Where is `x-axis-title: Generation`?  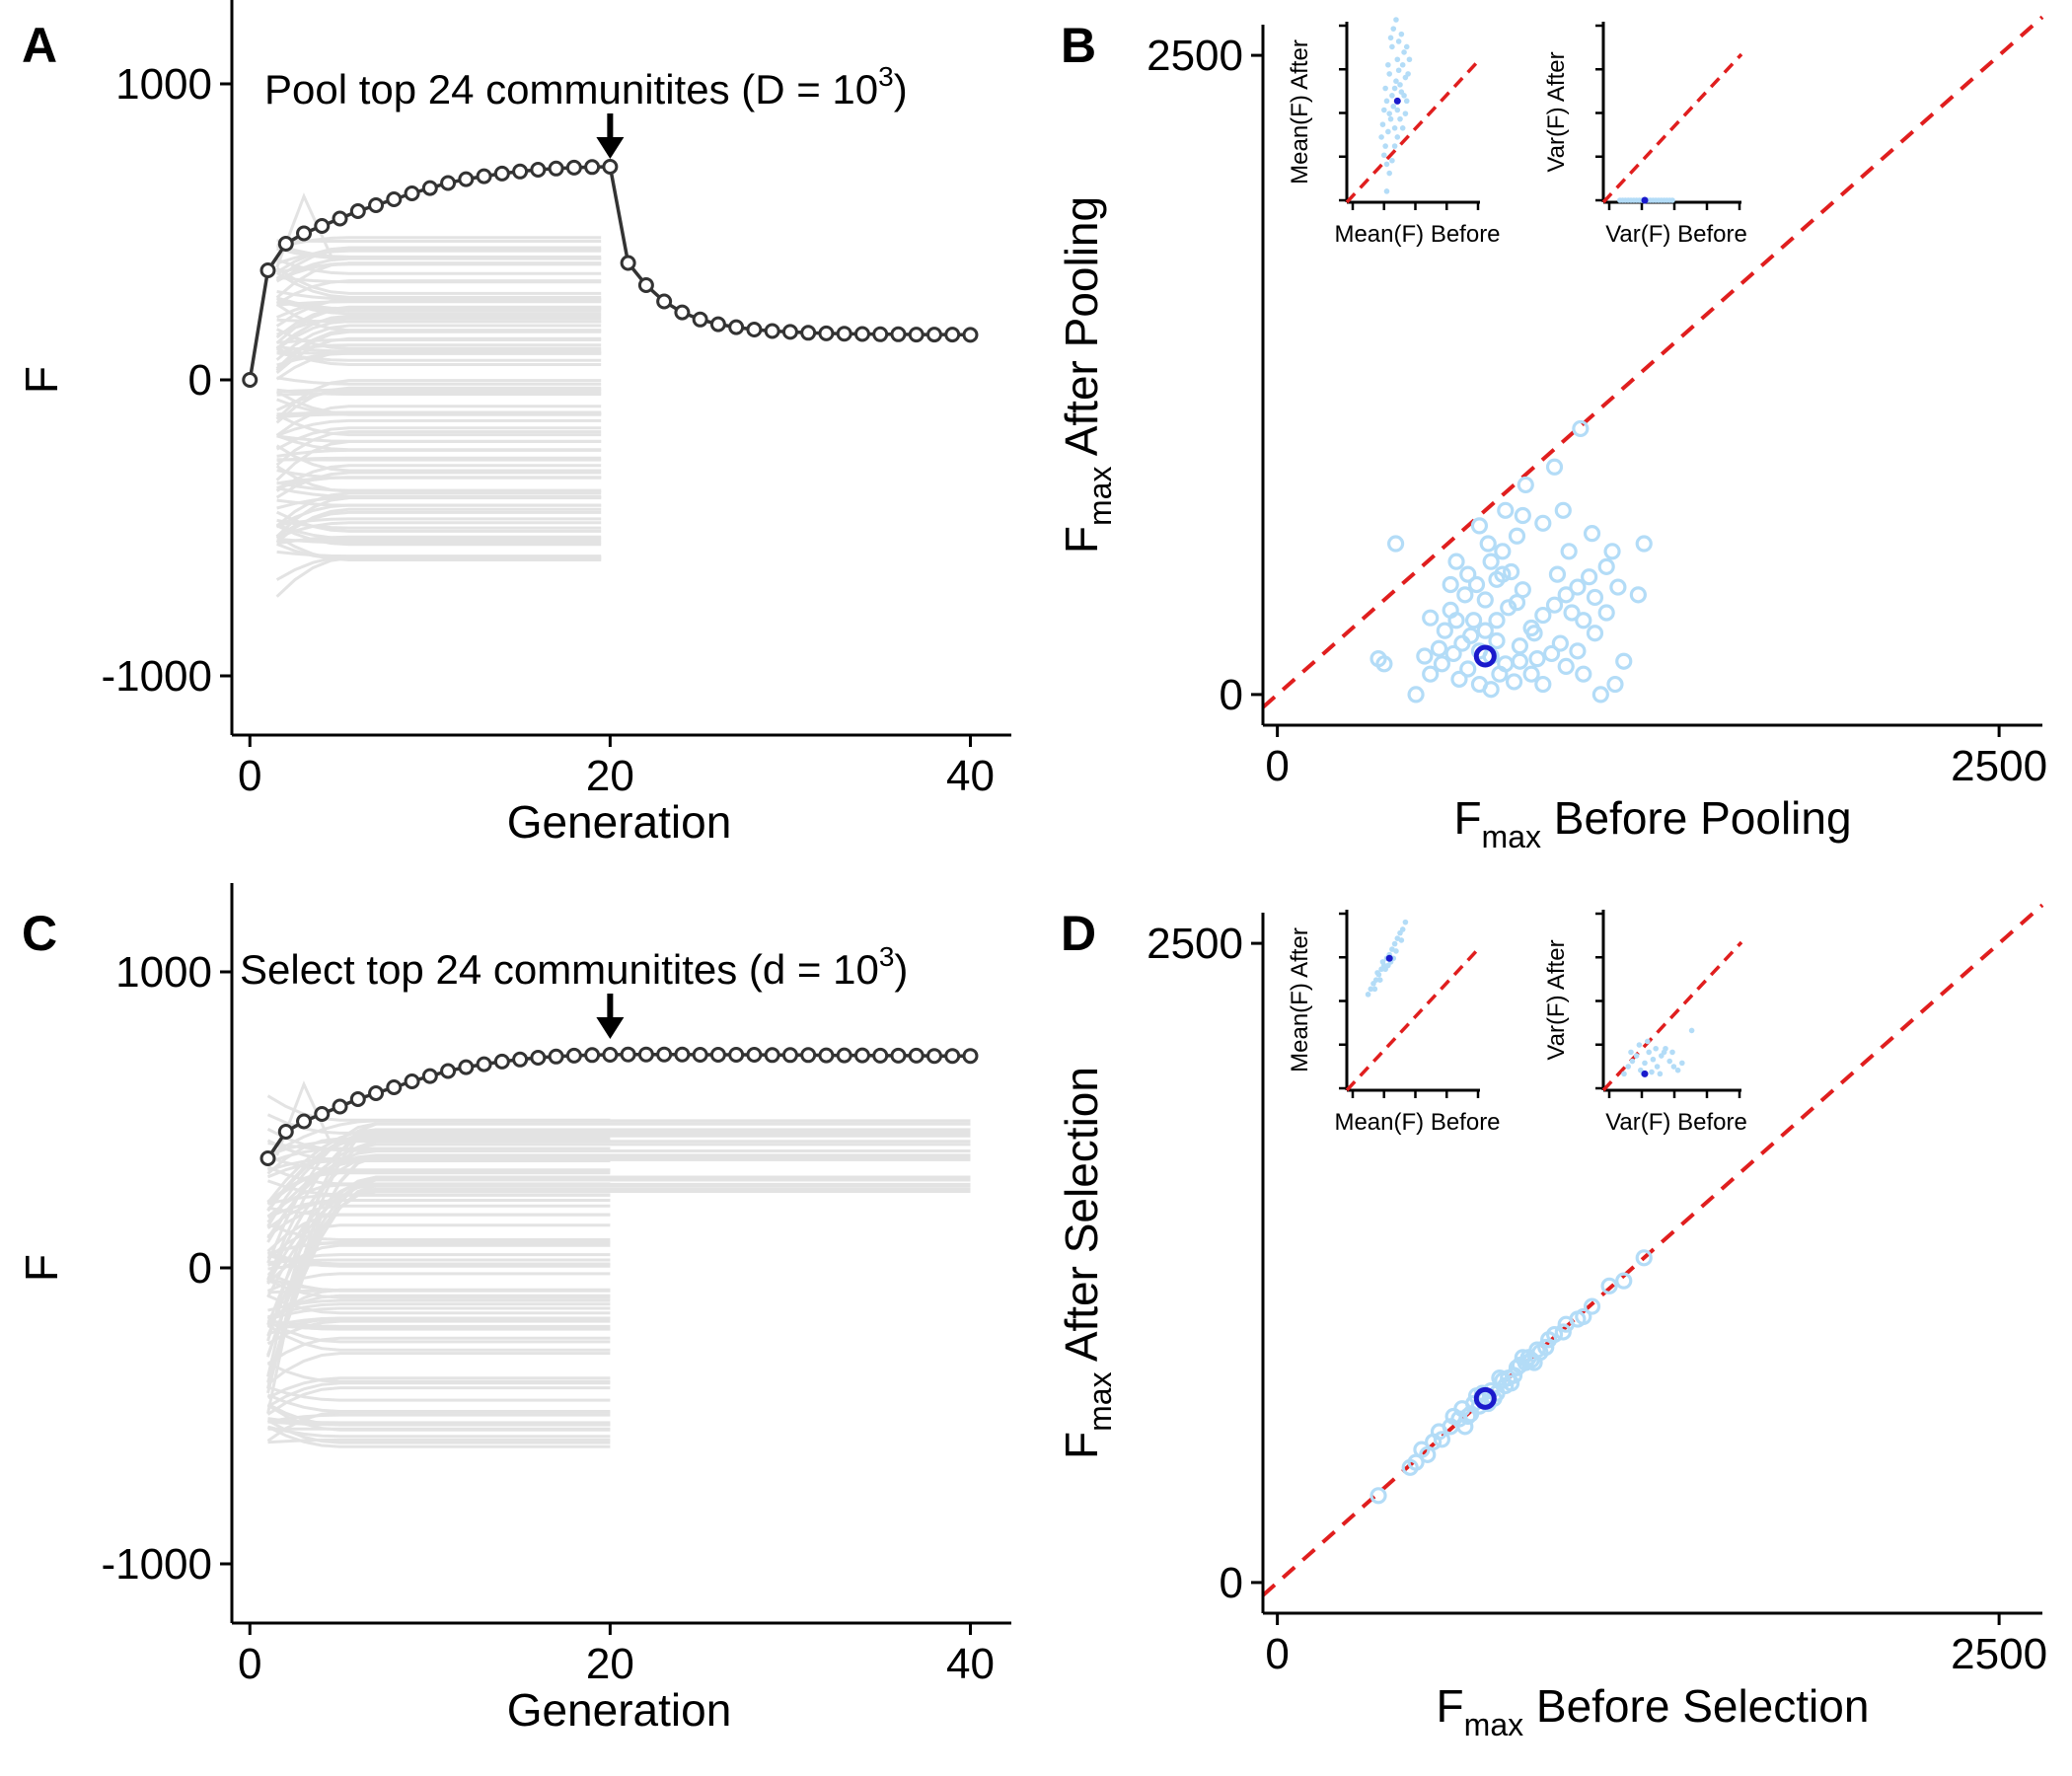
x-axis-title: Generation is located at coordinates (620, 1710).